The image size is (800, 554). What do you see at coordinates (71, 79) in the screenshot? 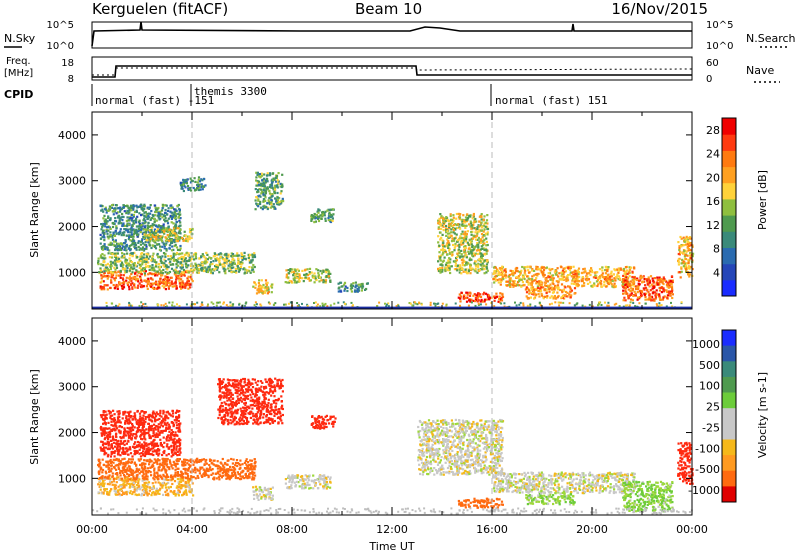
I see `freq-tick-bottom: 8` at bounding box center [71, 79].